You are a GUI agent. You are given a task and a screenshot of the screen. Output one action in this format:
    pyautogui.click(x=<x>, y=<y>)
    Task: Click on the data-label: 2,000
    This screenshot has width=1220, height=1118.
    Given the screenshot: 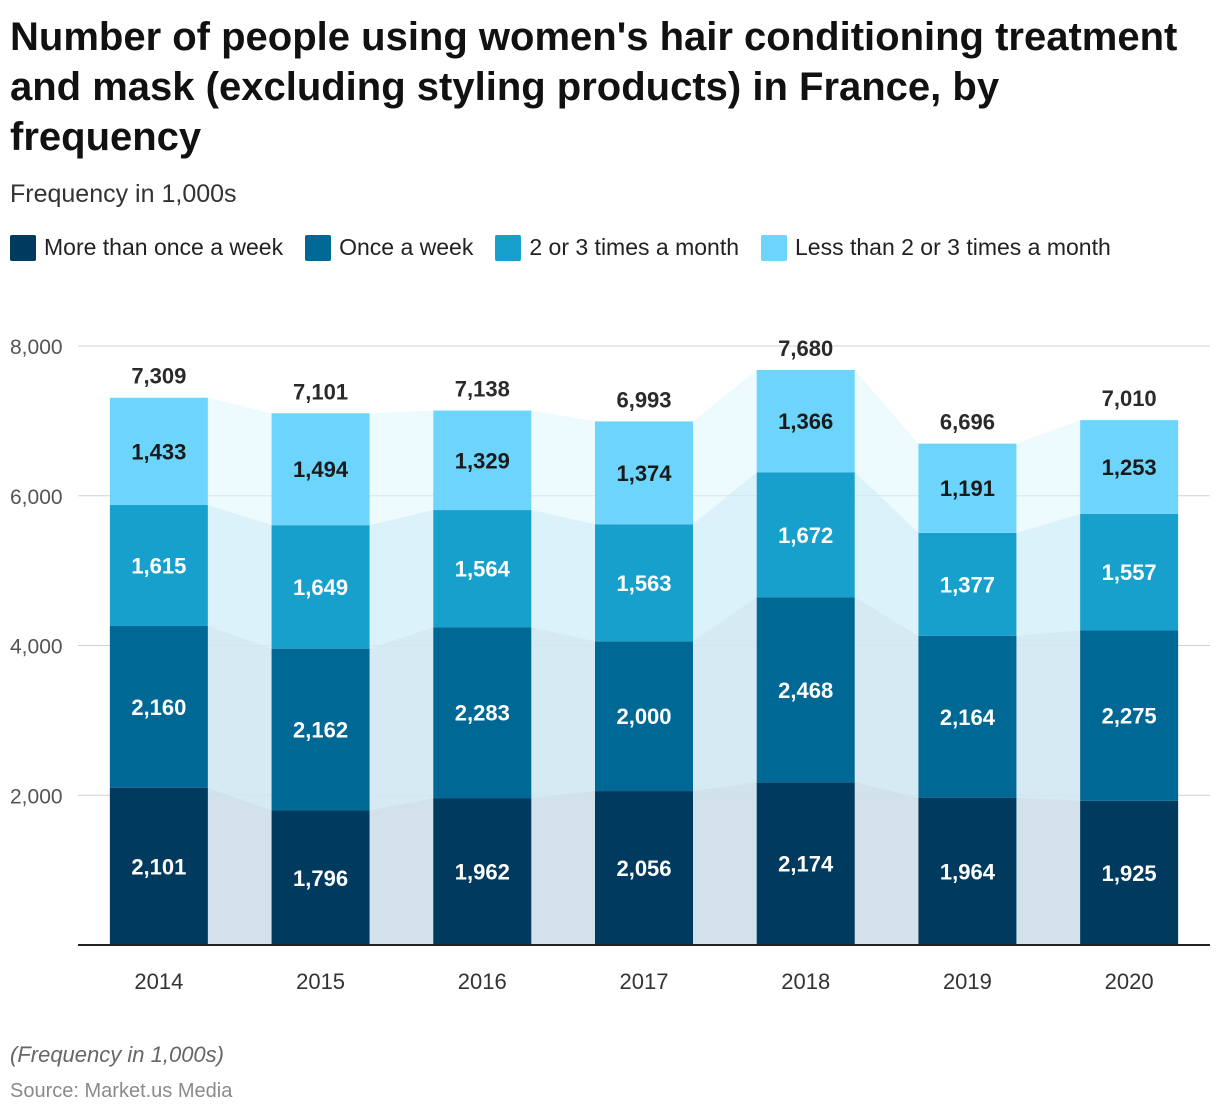 What is the action you would take?
    pyautogui.click(x=643, y=716)
    